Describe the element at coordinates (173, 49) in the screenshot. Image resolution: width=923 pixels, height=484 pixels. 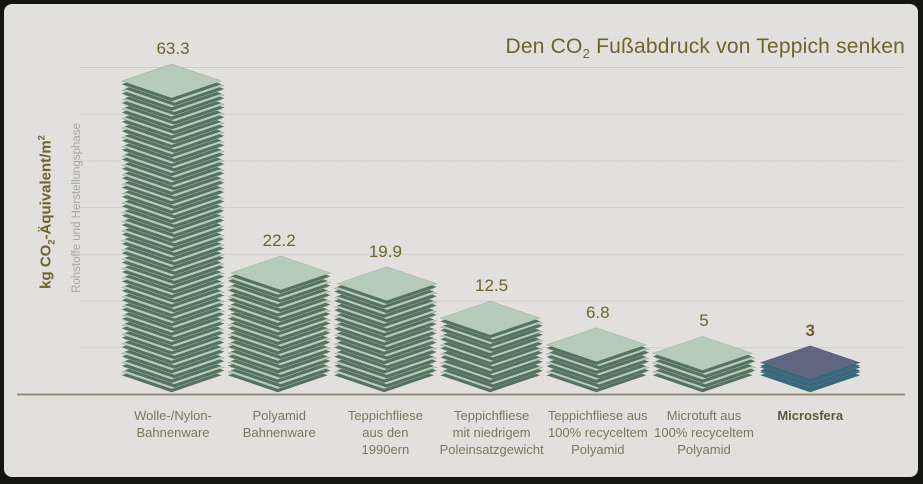
I see `bar-value-label: 63.3` at that location.